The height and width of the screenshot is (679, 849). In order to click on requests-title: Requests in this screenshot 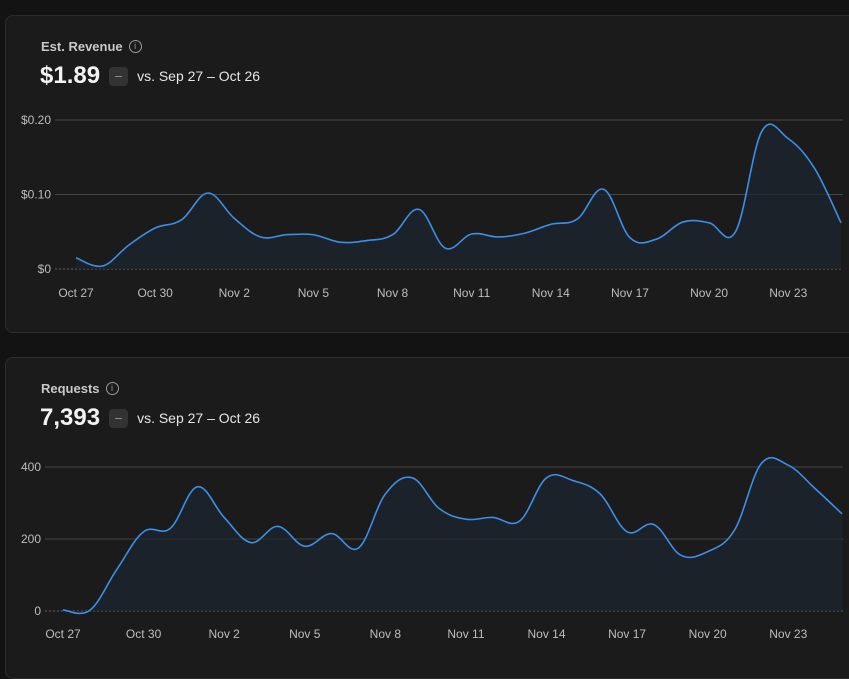, I will do `click(70, 388)`.